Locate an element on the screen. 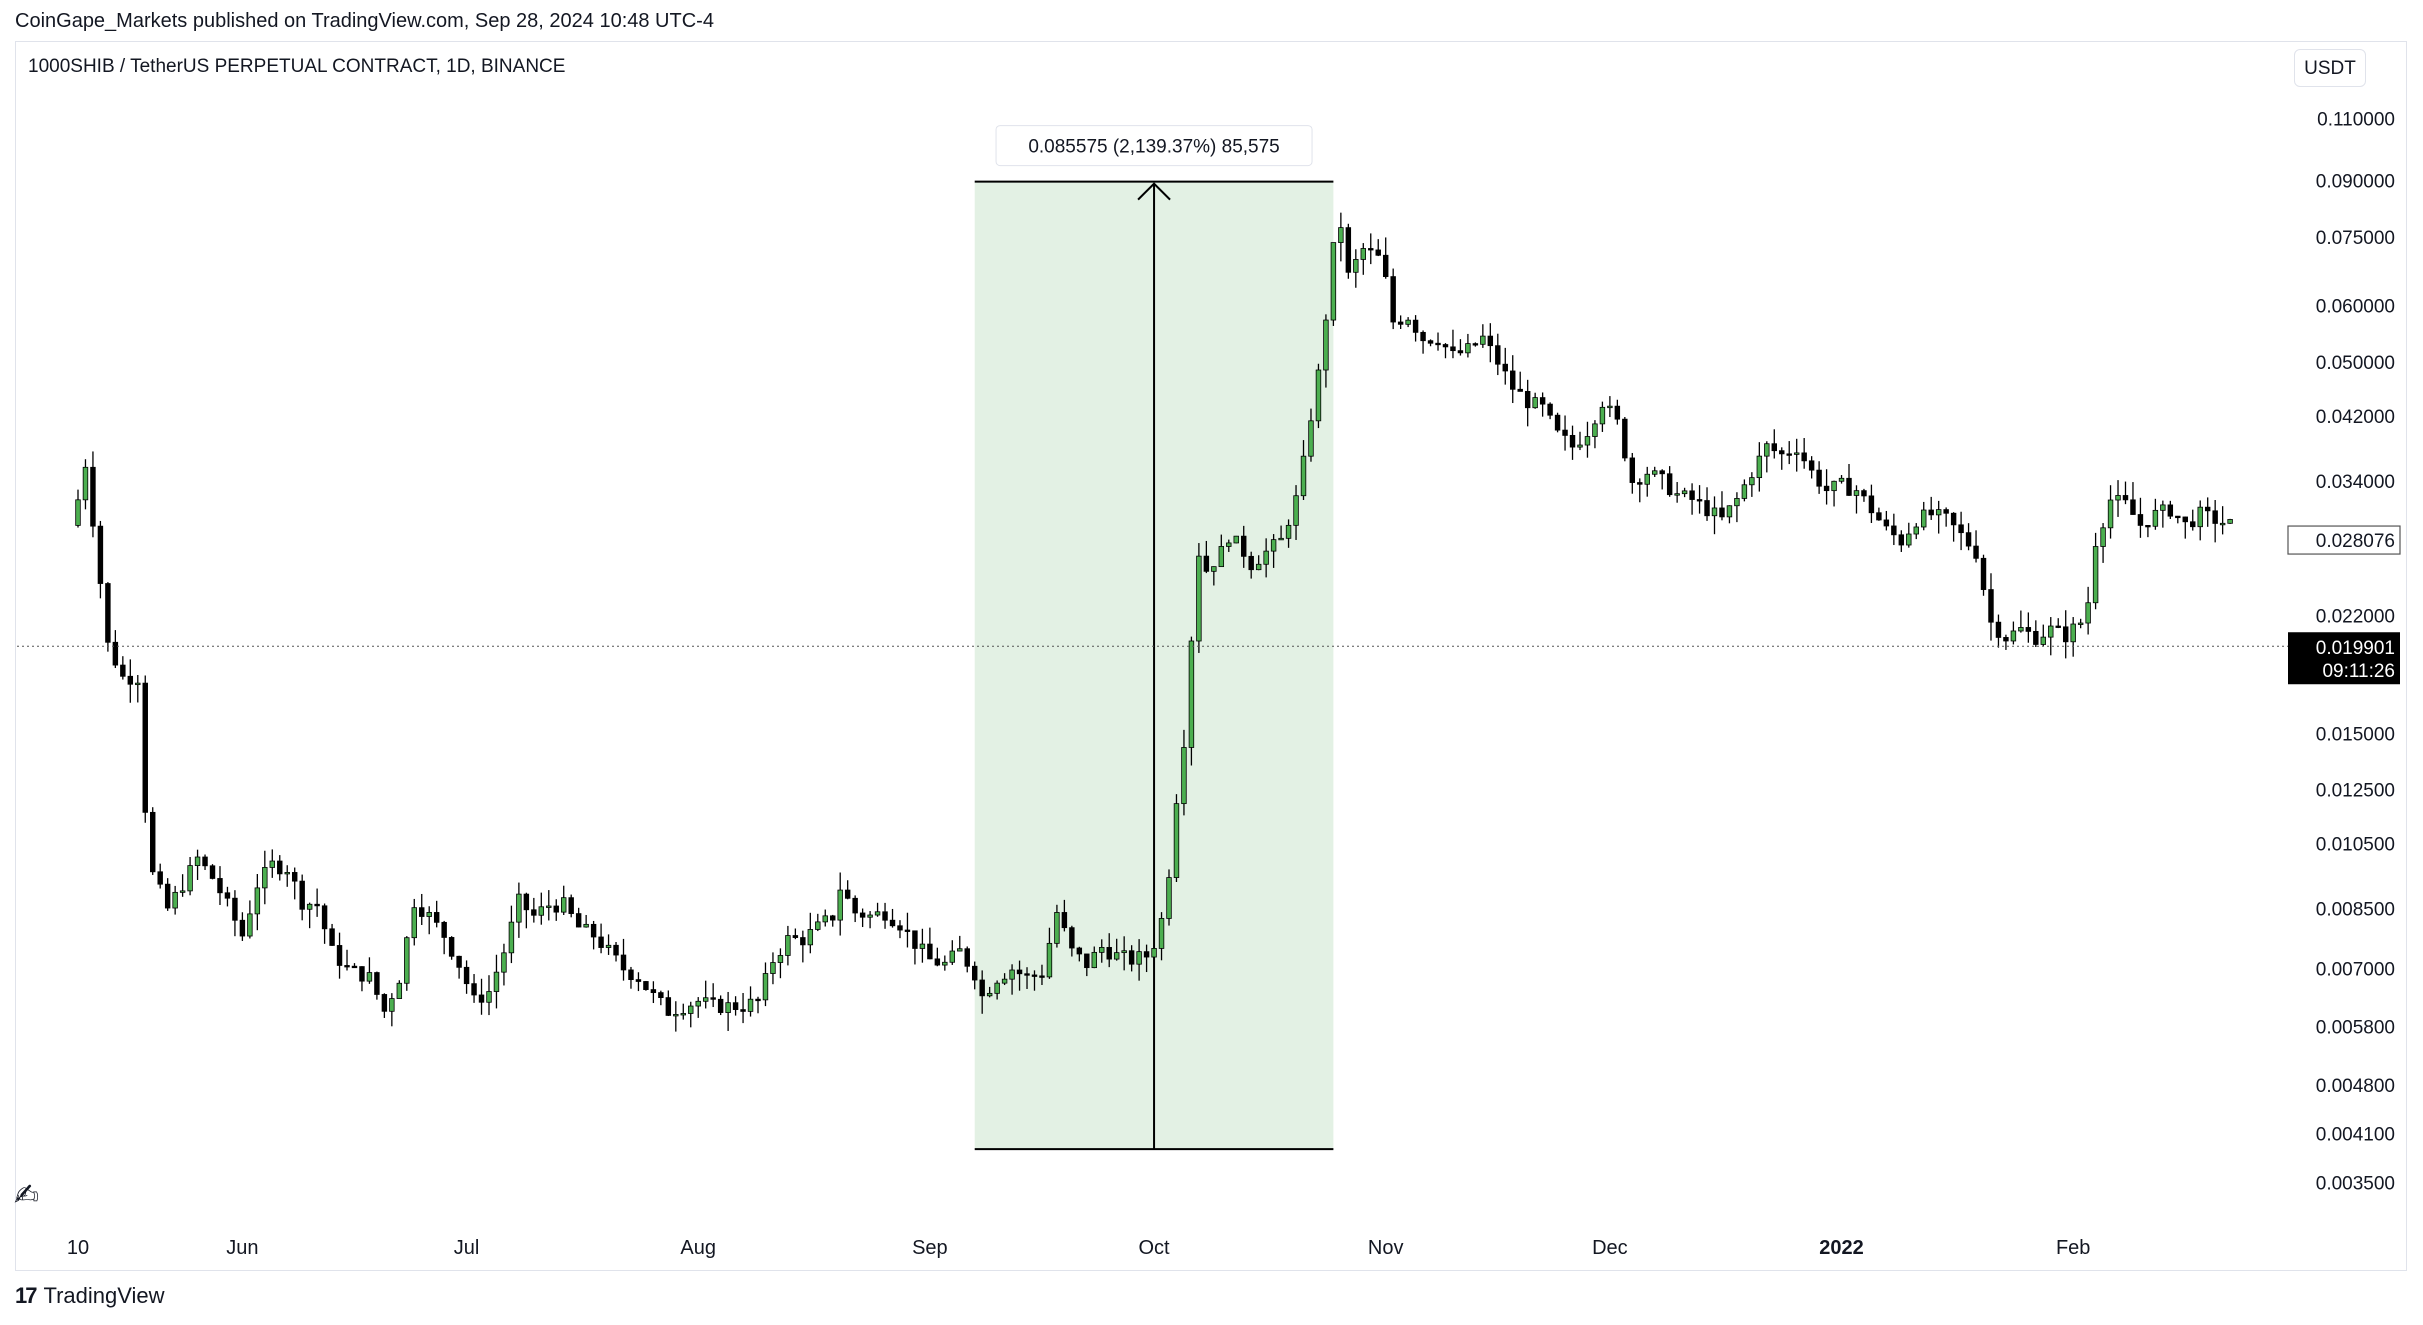  y-tick-label: 0.007000 is located at coordinates (2355, 970).